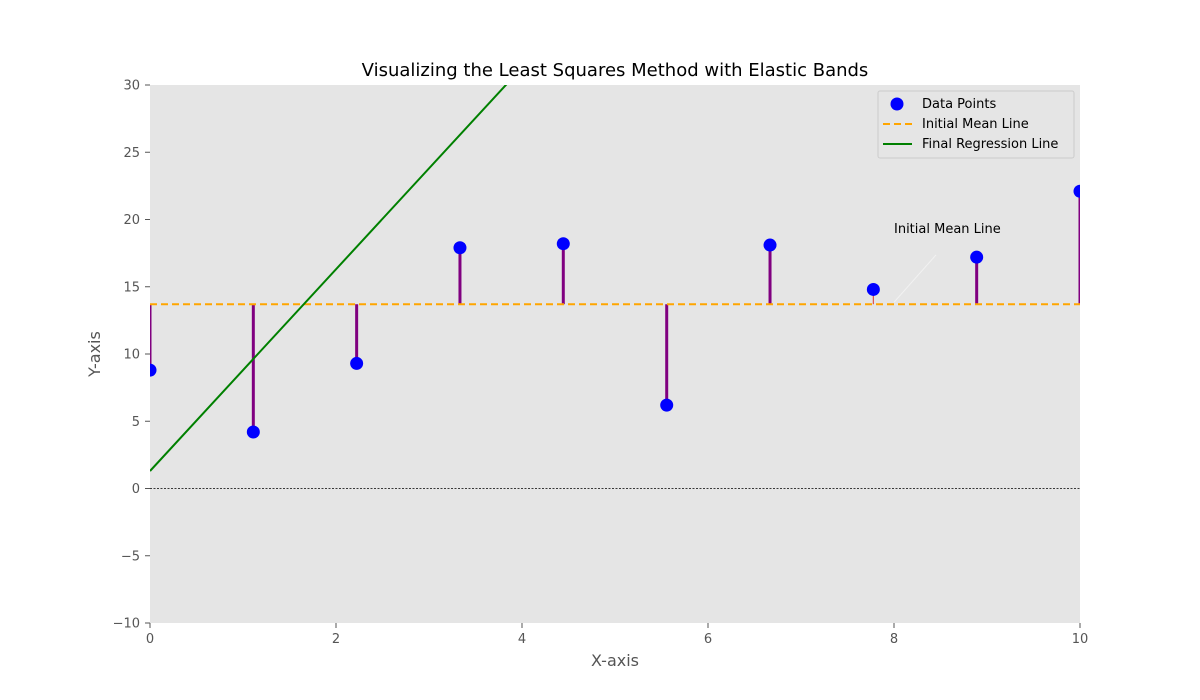 The width and height of the screenshot is (1200, 700). What do you see at coordinates (131, 220) in the screenshot?
I see `y-tick-label: 20` at bounding box center [131, 220].